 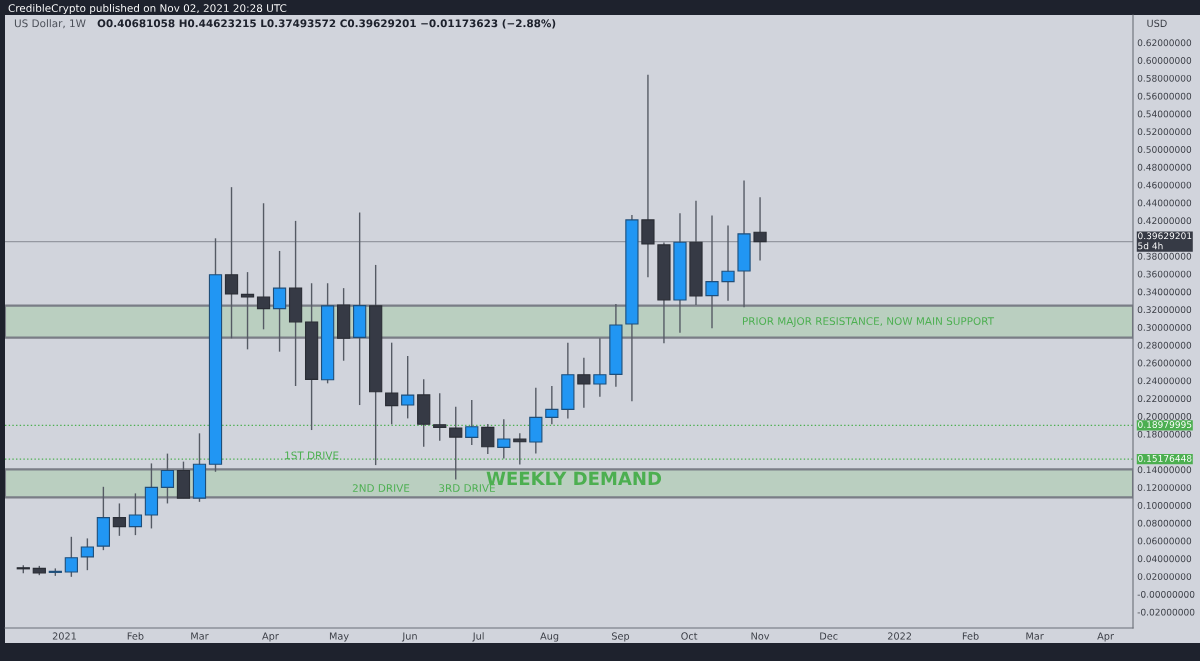 I want to click on y-tick-label: 0.10000000, so click(x=1164, y=505).